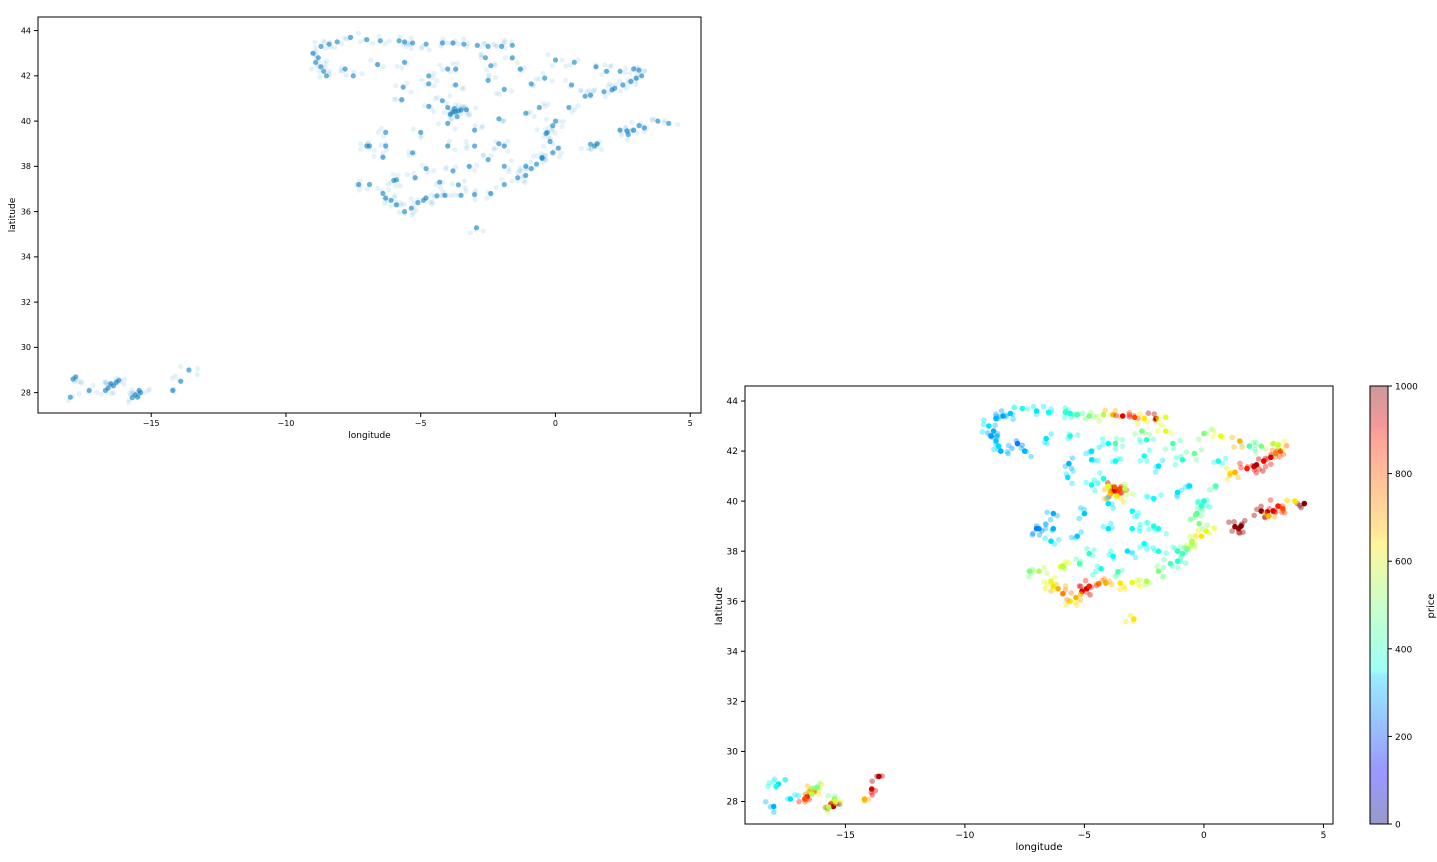  What do you see at coordinates (1084, 836) in the screenshot?
I see `x-tick-label: −5` at bounding box center [1084, 836].